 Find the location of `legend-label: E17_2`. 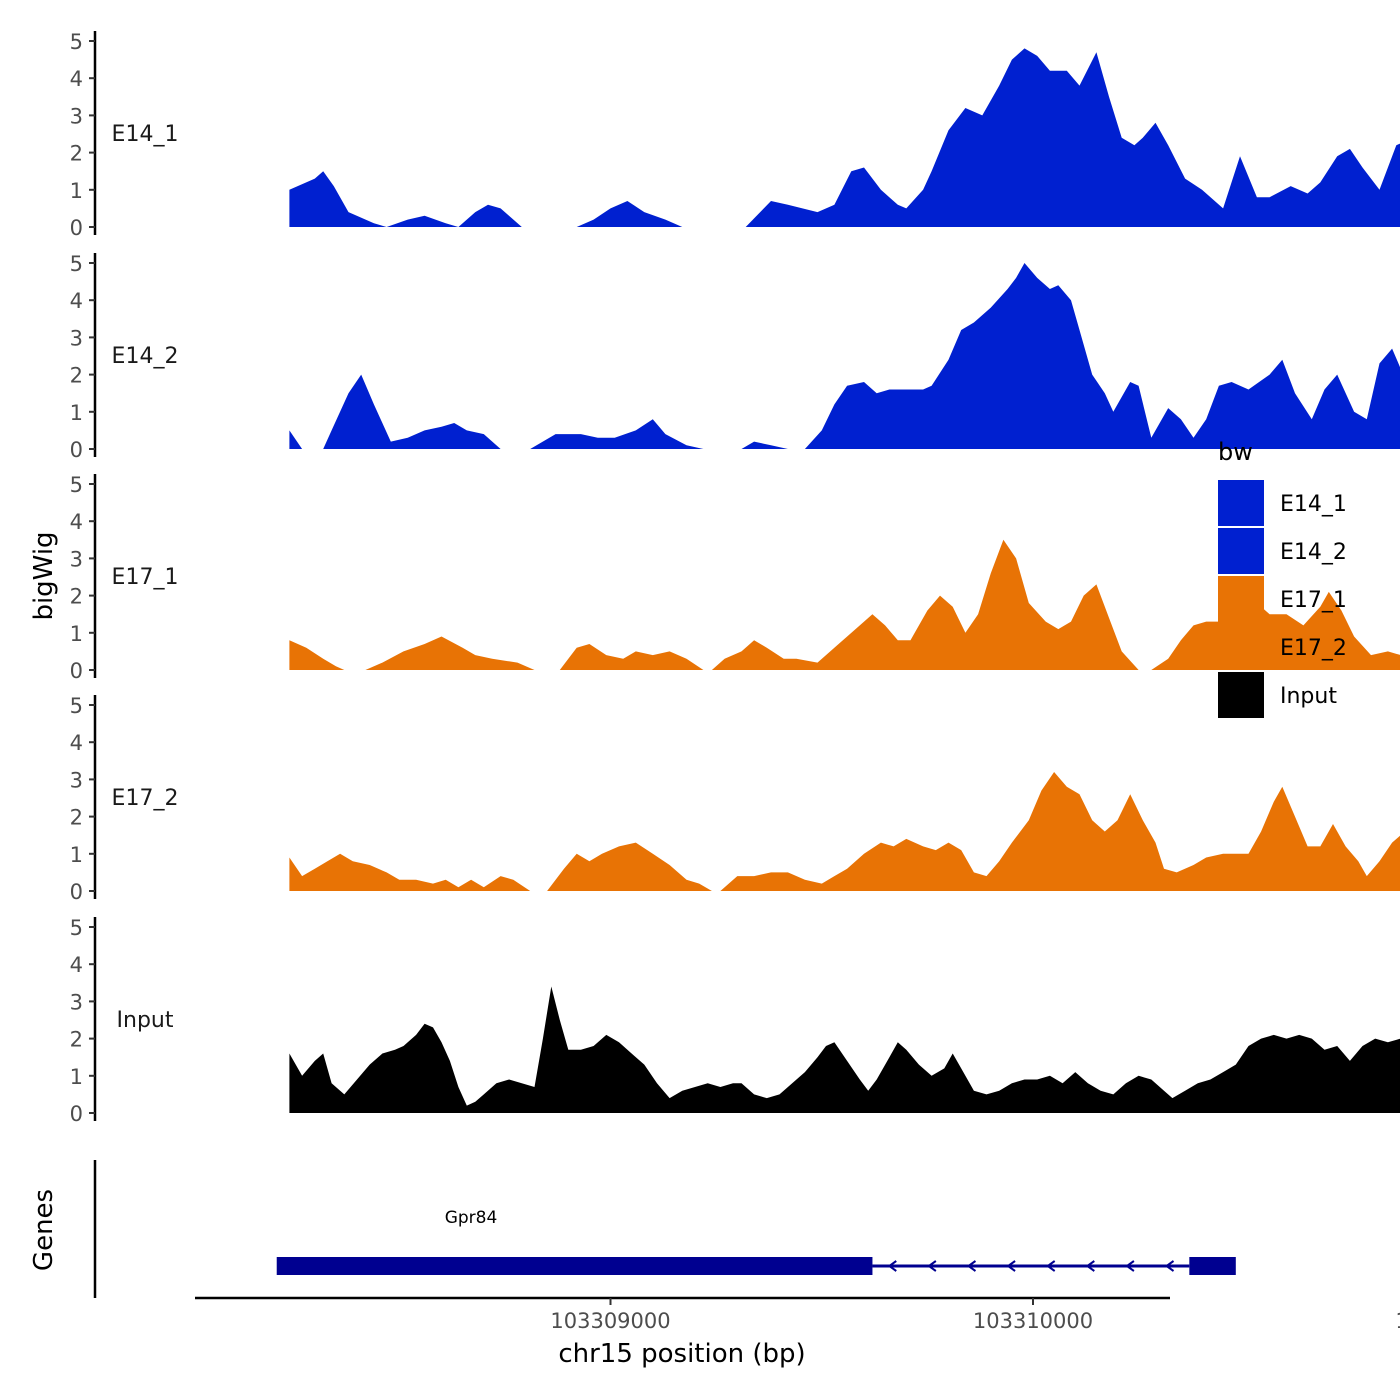

legend-label: E17_2 is located at coordinates (1313, 648).